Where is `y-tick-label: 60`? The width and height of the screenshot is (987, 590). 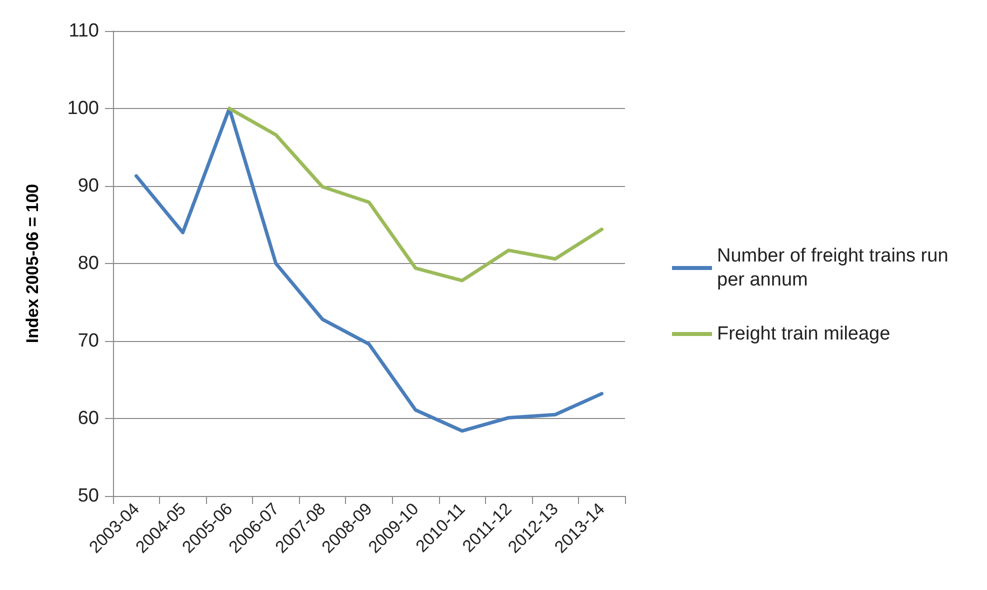 y-tick-label: 60 is located at coordinates (88, 418).